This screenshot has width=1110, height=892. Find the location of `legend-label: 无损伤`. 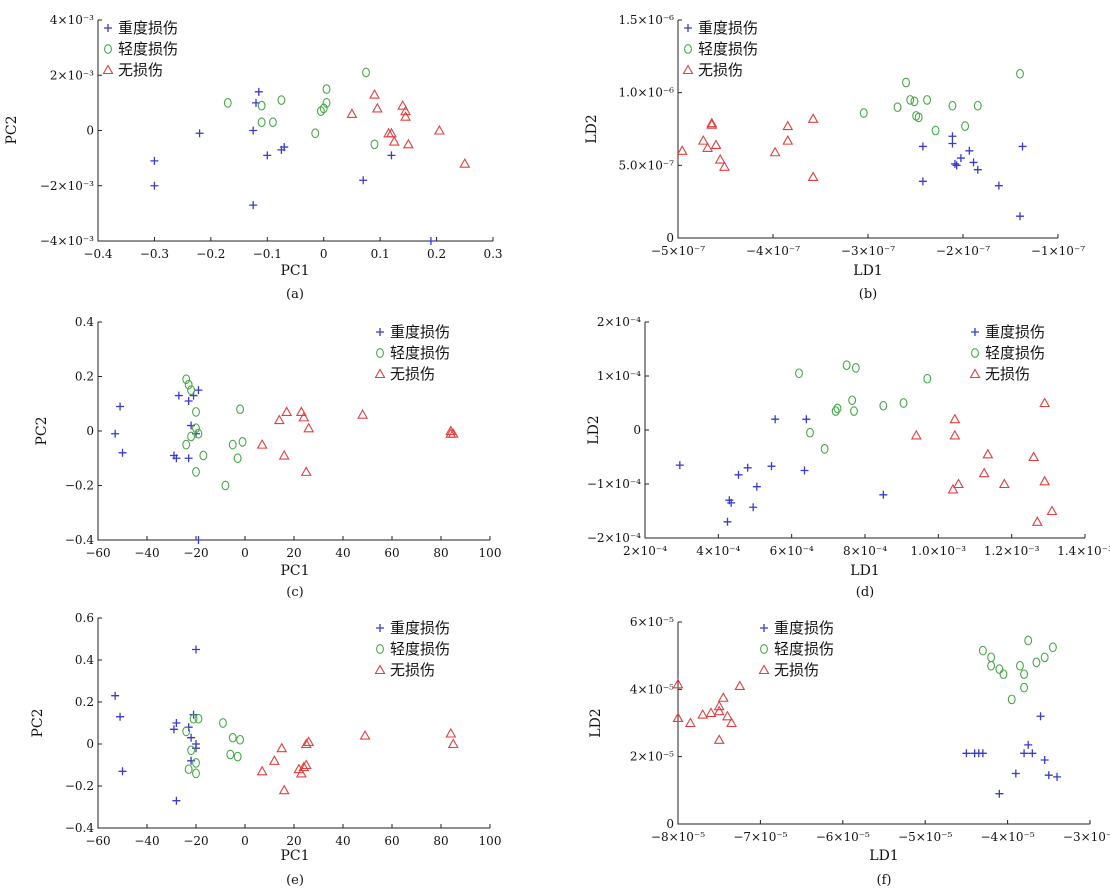

legend-label: 无损伤 is located at coordinates (796, 670).